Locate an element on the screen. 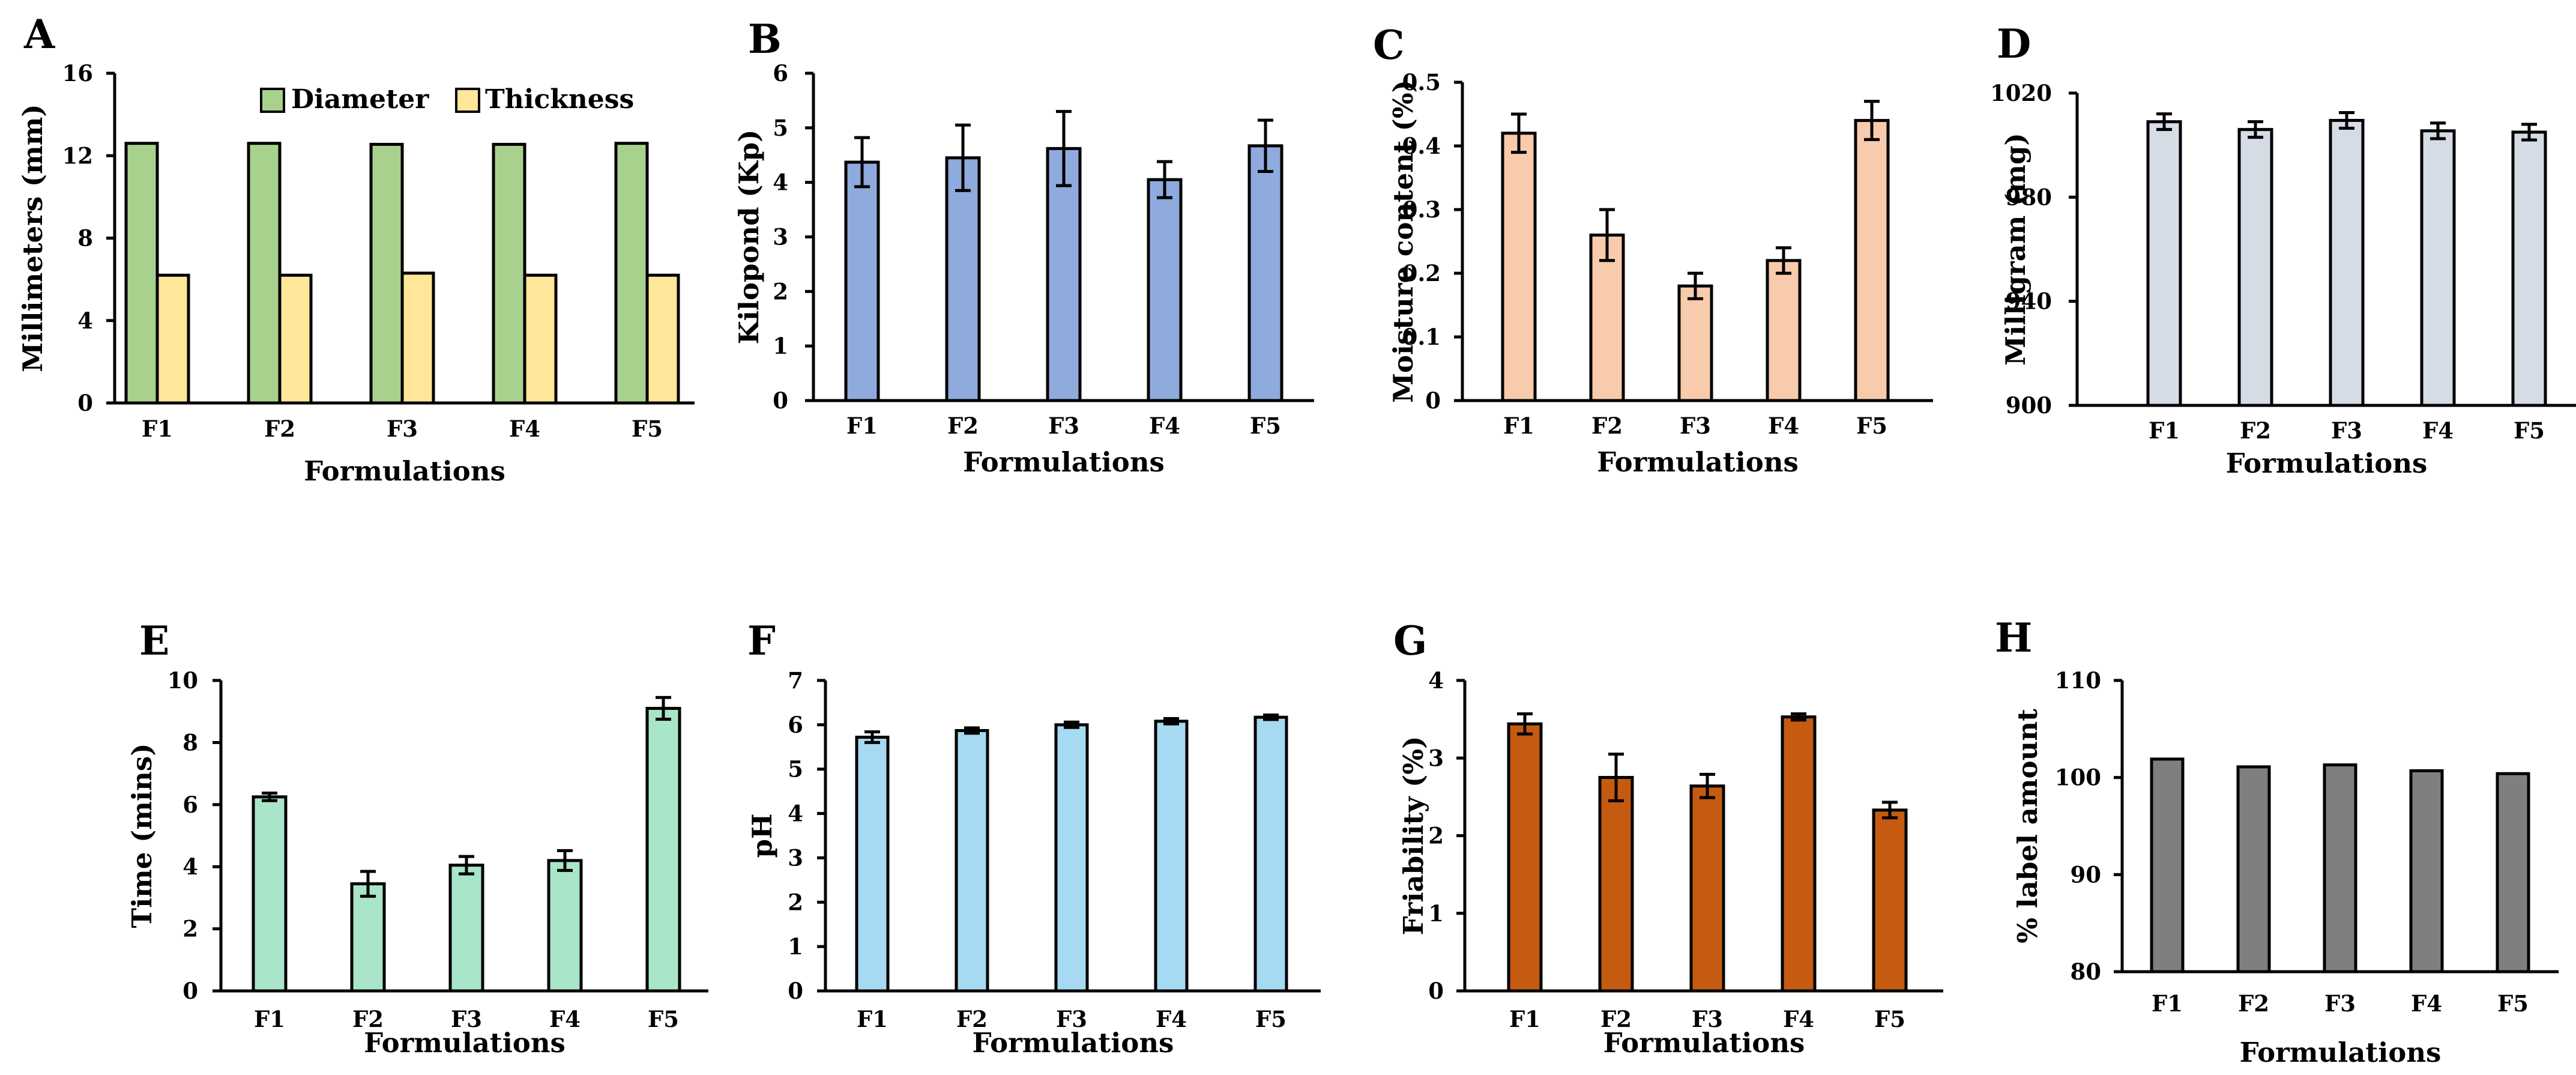 This screenshot has width=2576, height=1075. panel-letter: F is located at coordinates (761, 640).